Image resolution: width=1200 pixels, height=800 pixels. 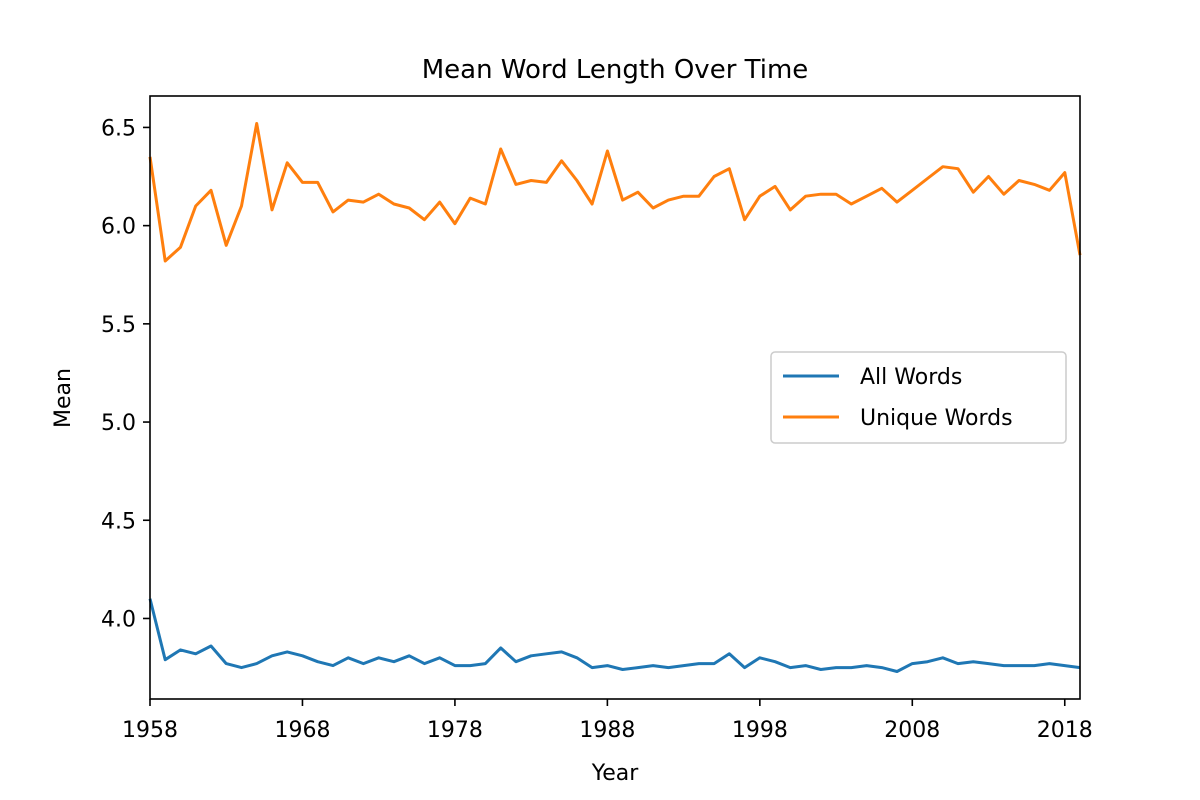 I want to click on y-tick-label: 6.0, so click(x=118, y=227).